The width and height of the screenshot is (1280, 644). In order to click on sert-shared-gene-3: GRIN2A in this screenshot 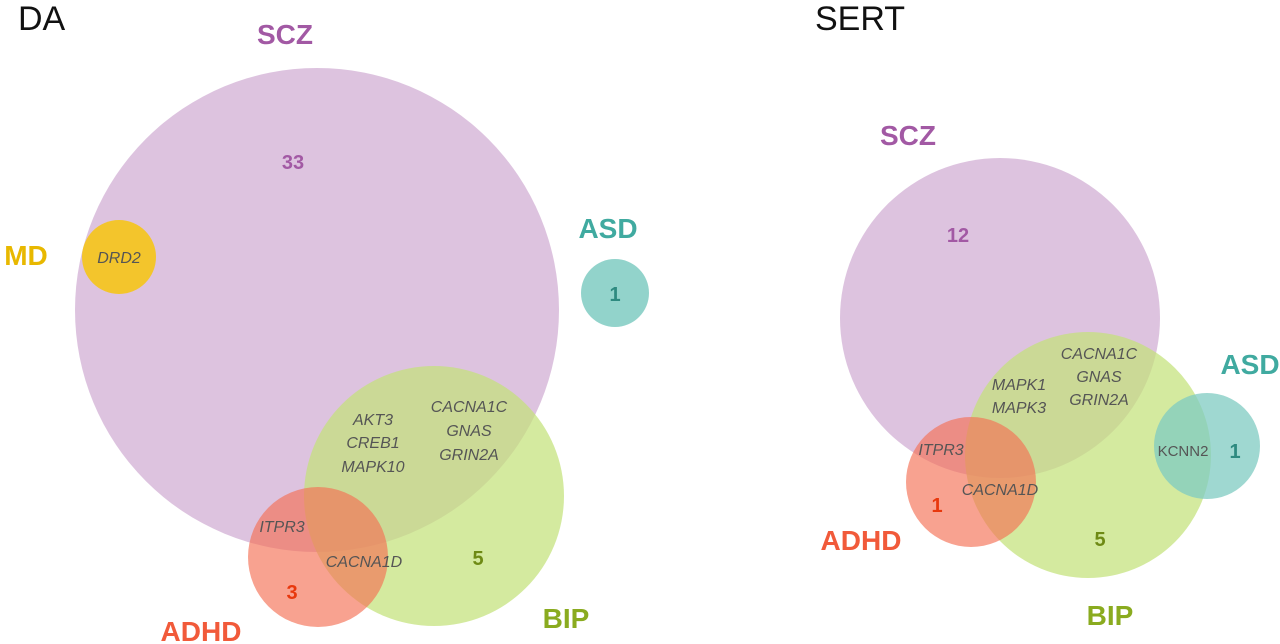, I will do `click(1099, 400)`.